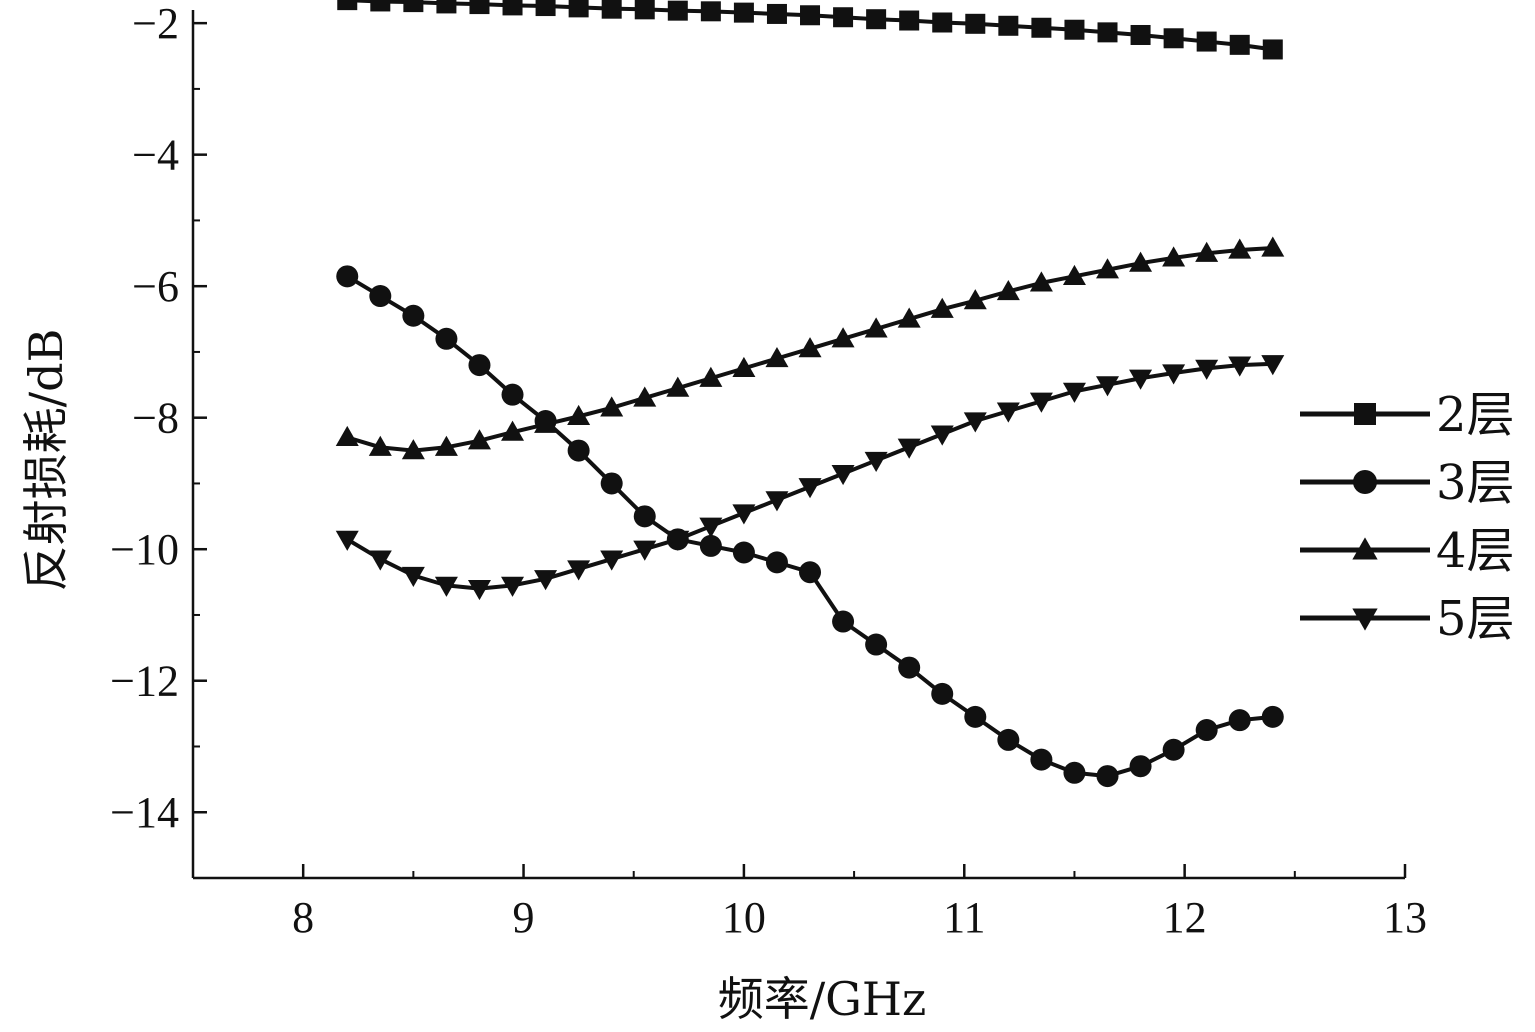 This screenshot has width=1535, height=1032. What do you see at coordinates (1407, 551) in the screenshot?
I see `legend-item-4: 4层` at bounding box center [1407, 551].